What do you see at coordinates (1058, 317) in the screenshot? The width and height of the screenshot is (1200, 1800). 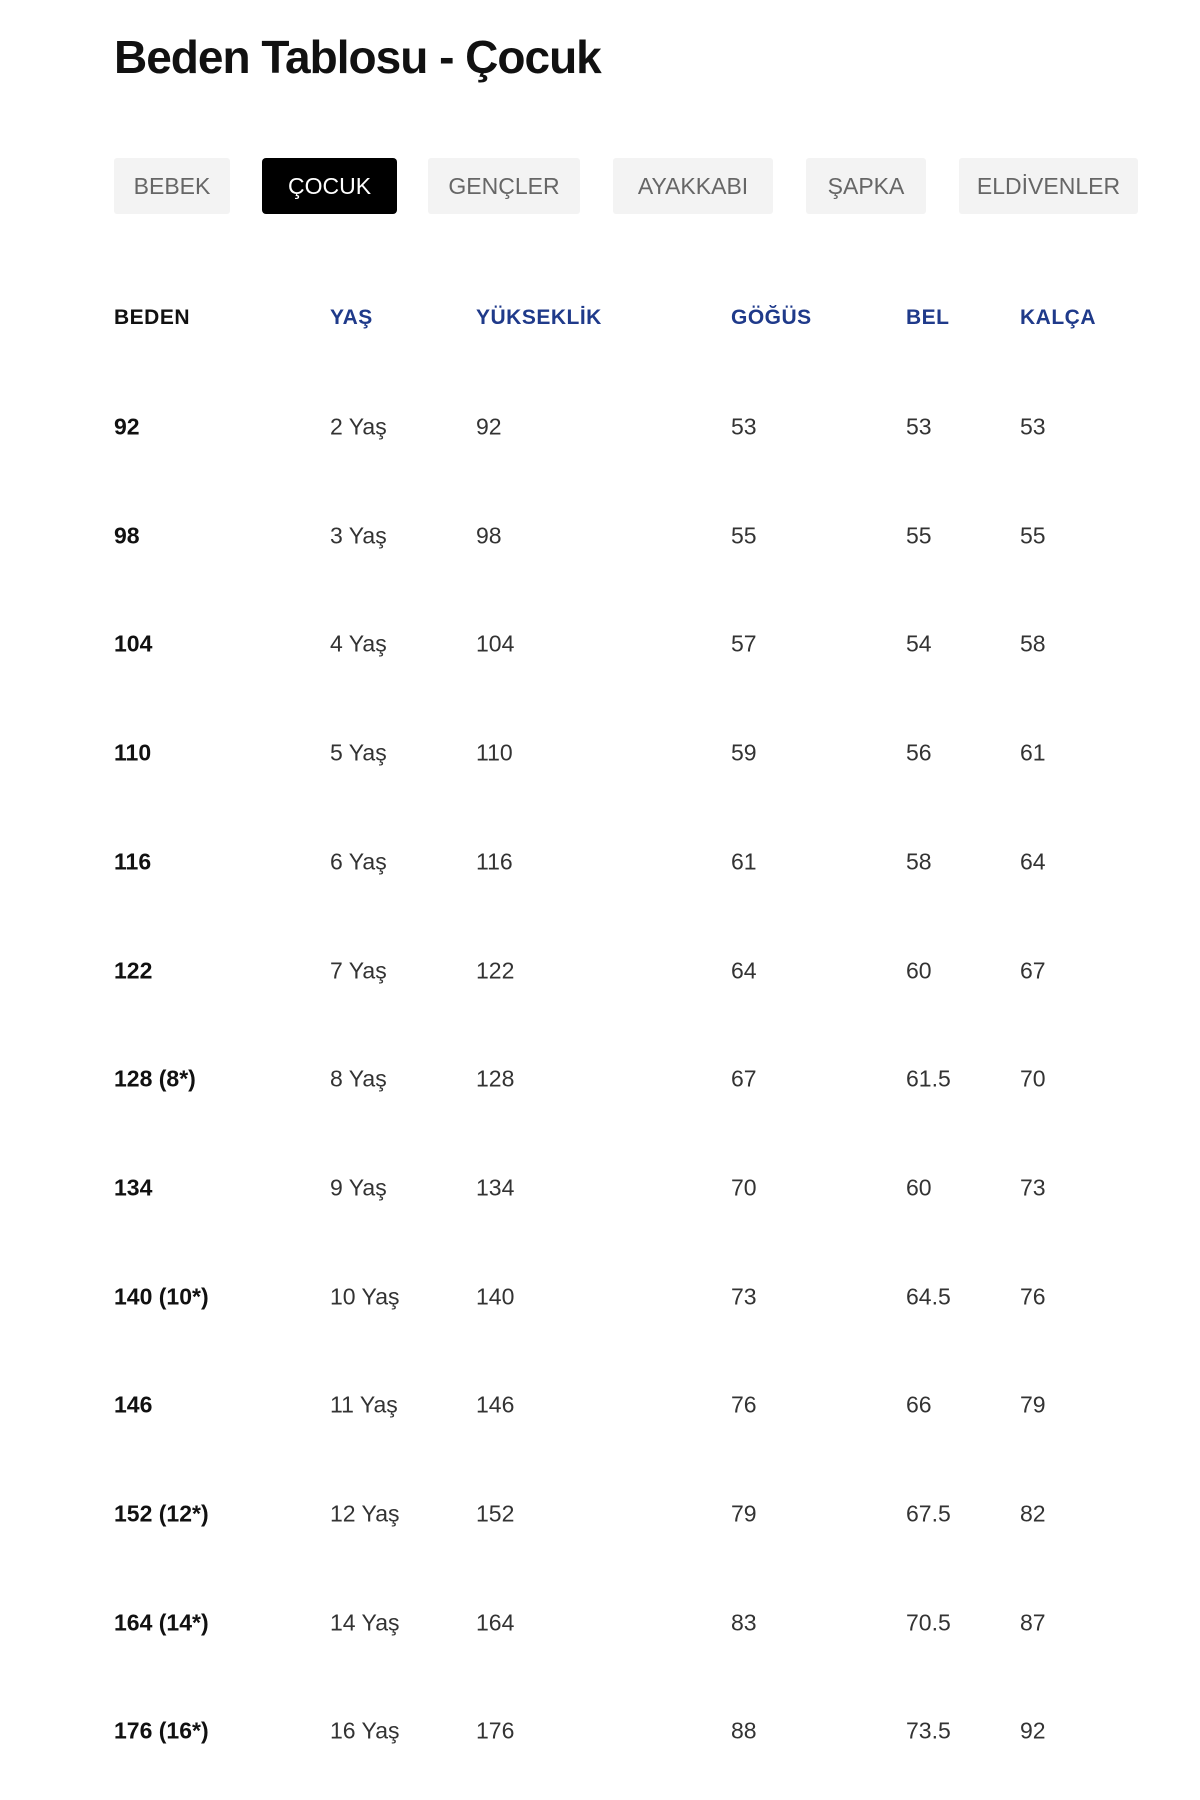 I see `column-header-hip: KALÇA` at bounding box center [1058, 317].